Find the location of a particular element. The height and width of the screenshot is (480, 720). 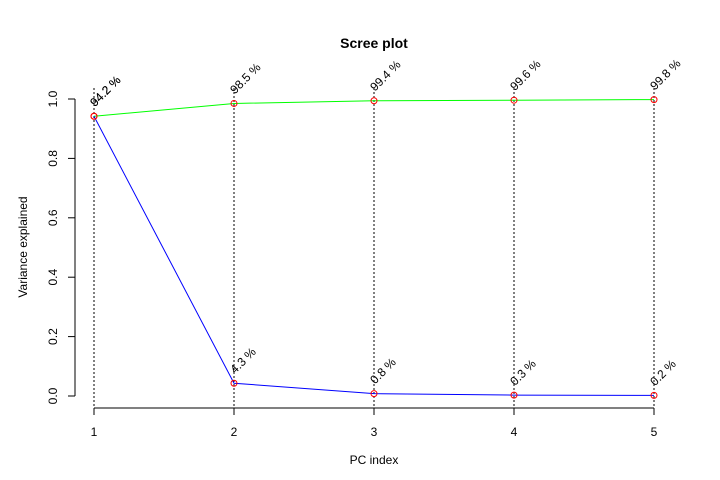

y-tick-label: 0.8 is located at coordinates (53, 158).